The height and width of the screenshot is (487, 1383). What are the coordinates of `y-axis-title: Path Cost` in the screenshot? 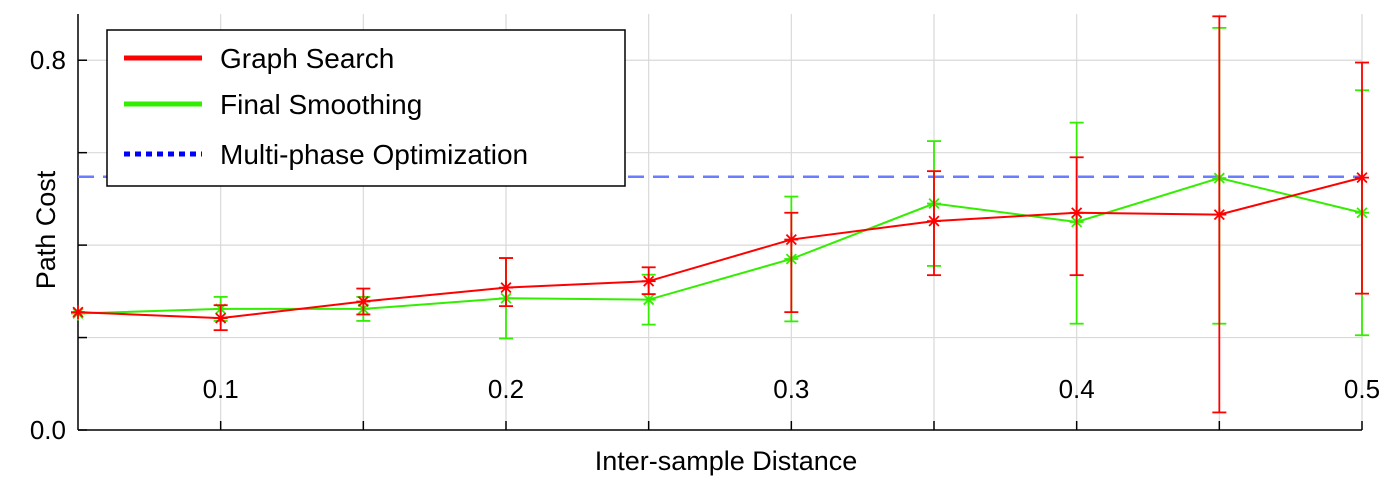 It's located at (46, 229).